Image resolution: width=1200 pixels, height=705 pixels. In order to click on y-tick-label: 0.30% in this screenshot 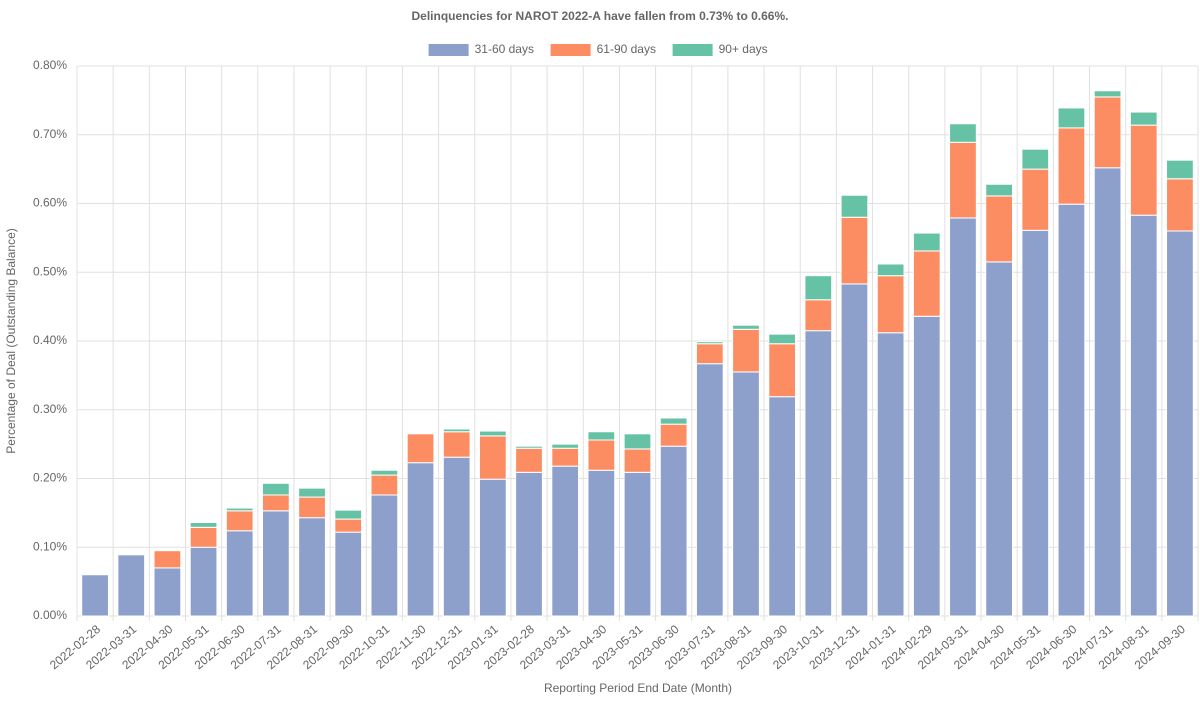, I will do `click(50, 409)`.